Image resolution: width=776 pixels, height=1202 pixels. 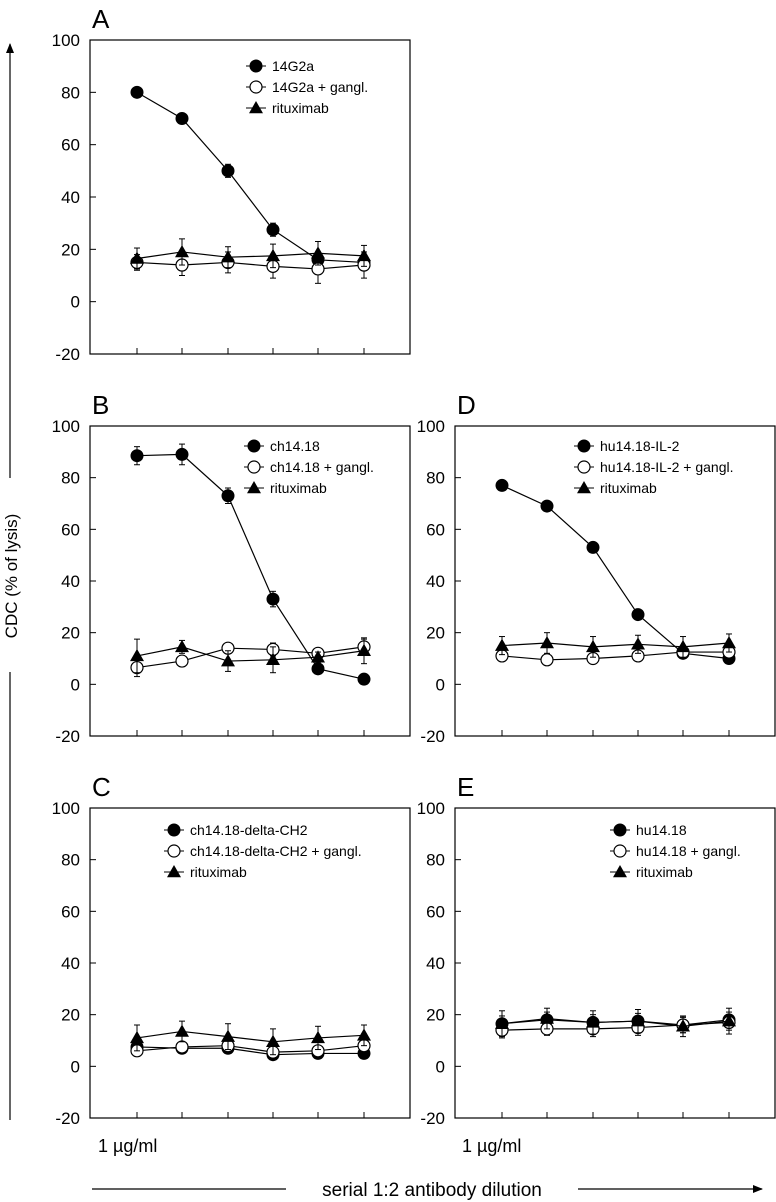 What do you see at coordinates (101, 787) in the screenshot?
I see `panel-letter: C` at bounding box center [101, 787].